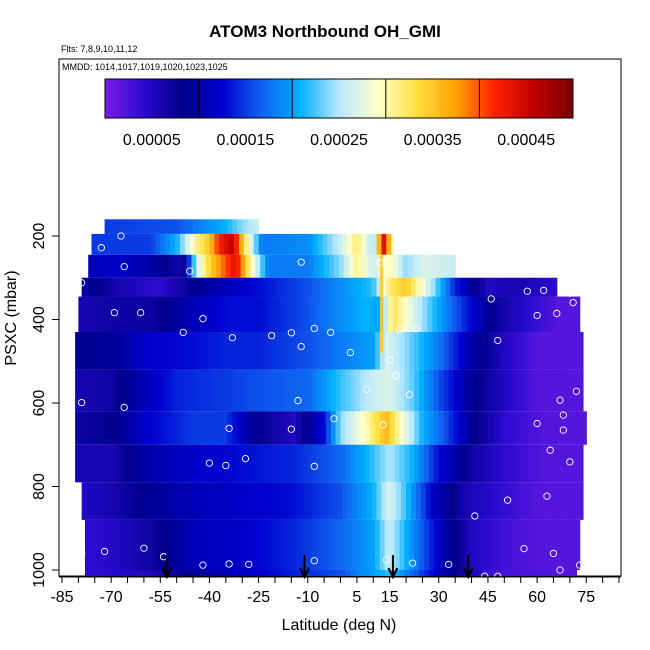  Describe the element at coordinates (339, 140) in the screenshot. I see `colorbar-tick-label: 0.00025` at that location.